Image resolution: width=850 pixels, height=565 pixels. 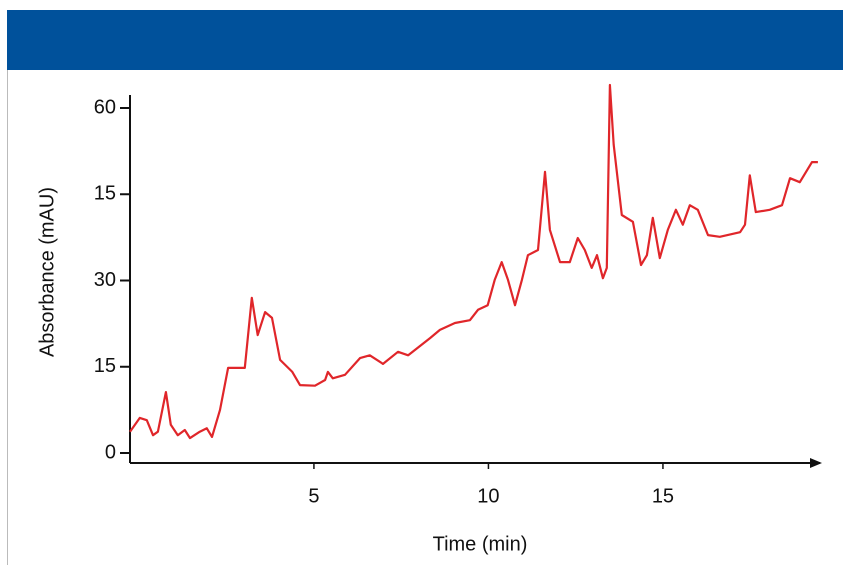 I want to click on header-band, so click(x=425, y=40).